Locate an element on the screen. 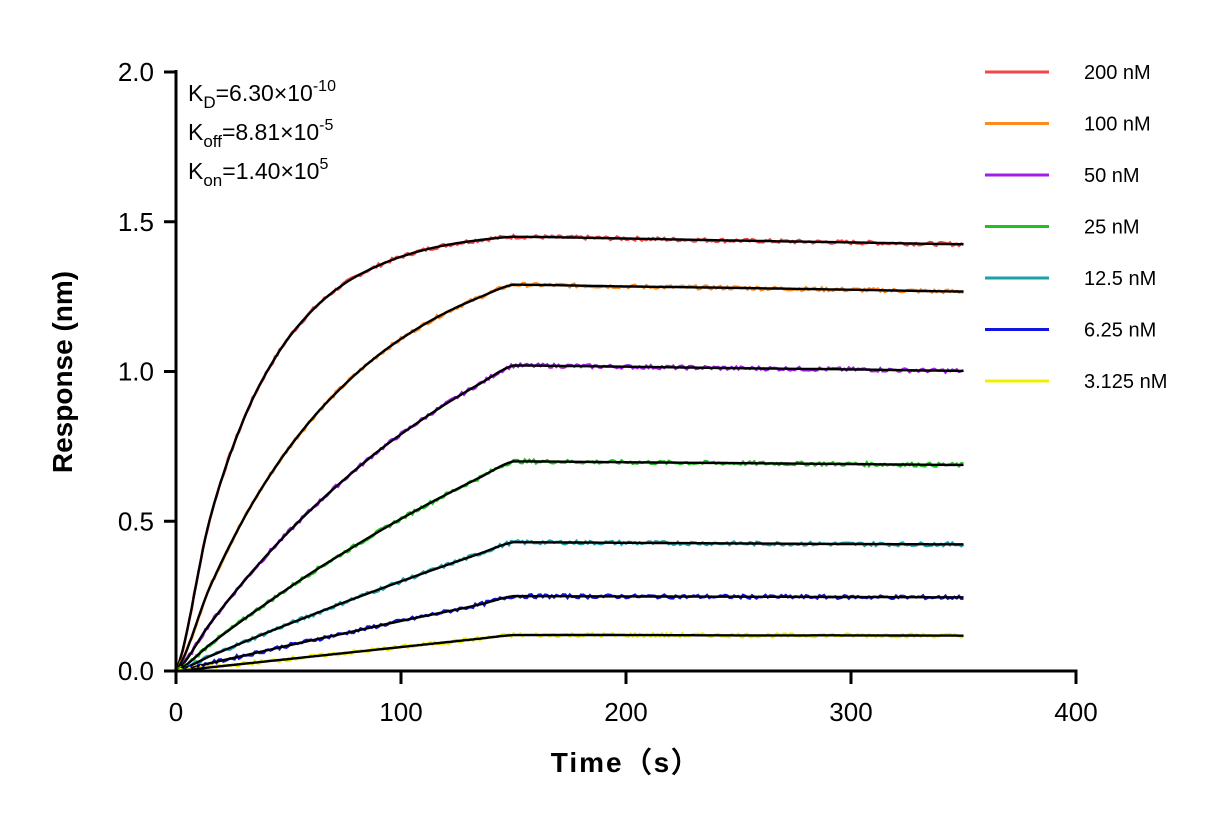 The width and height of the screenshot is (1231, 830). y-tick-label: 2.0 is located at coordinates (136, 72).